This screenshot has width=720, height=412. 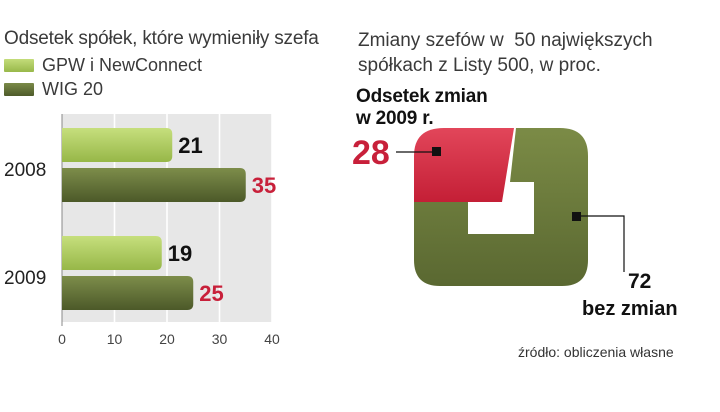 I want to click on legend-swatch-gpw, so click(x=19, y=65).